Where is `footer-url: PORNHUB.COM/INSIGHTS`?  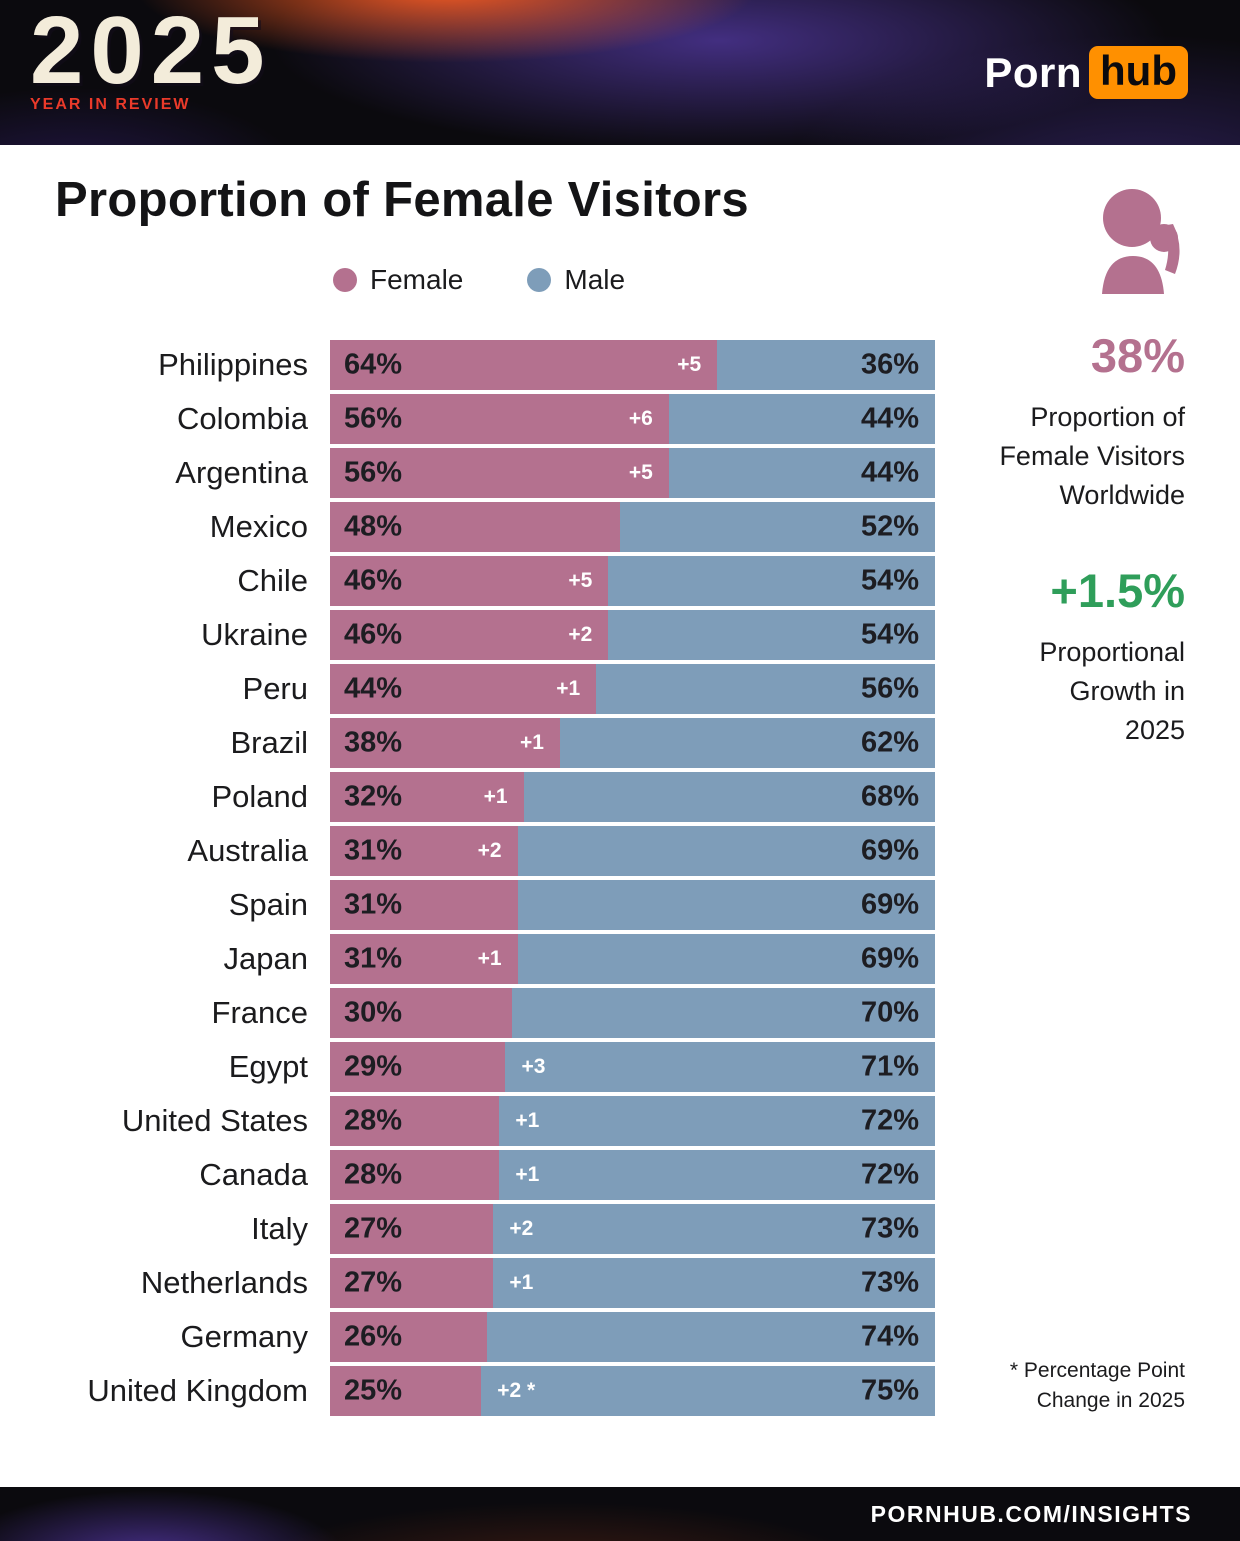 footer-url: PORNHUB.COM/INSIGHTS is located at coordinates (1031, 1513).